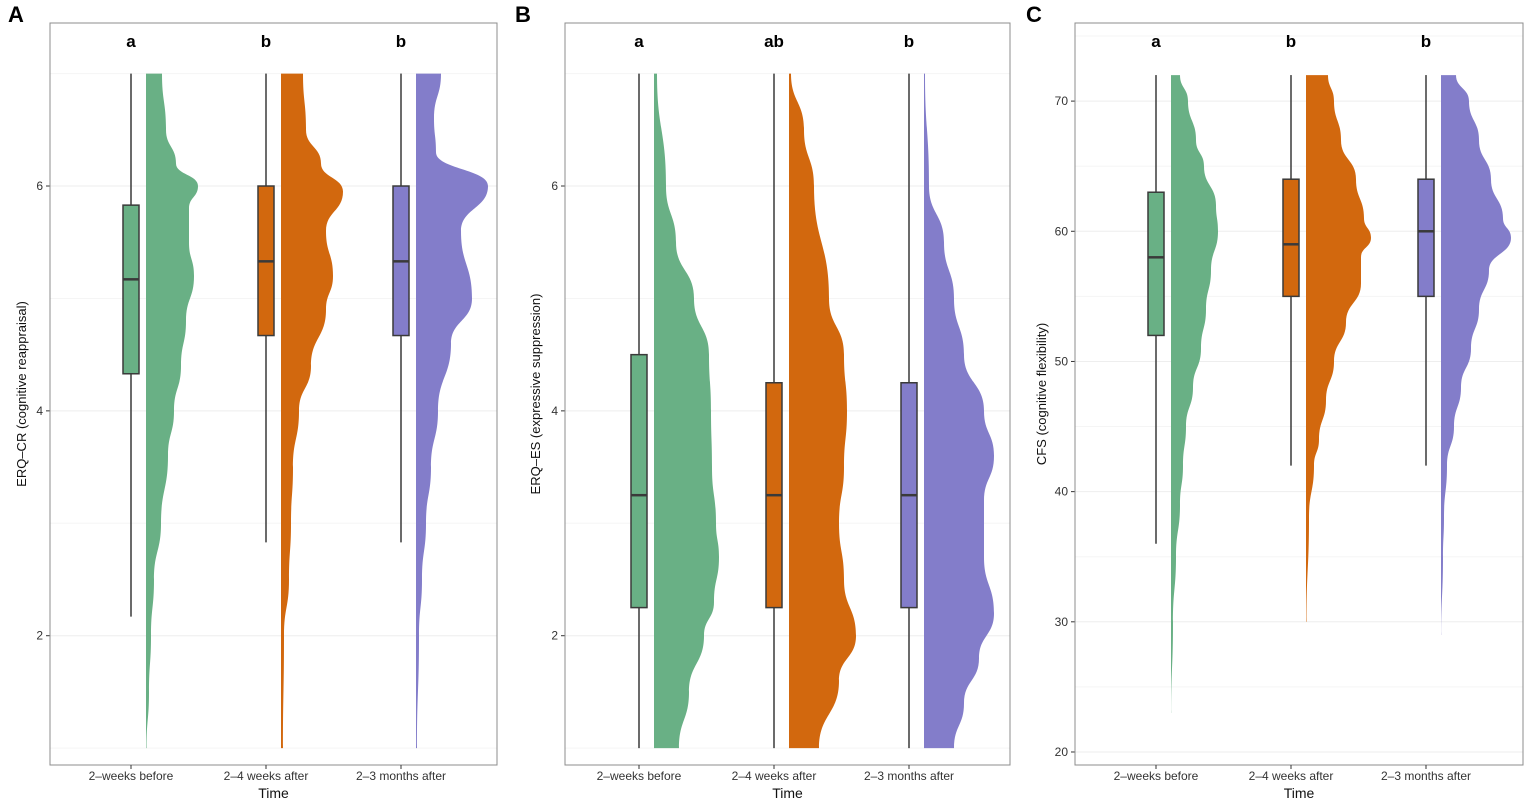 This screenshot has width=1535, height=805. Describe the element at coordinates (1041, 394) in the screenshot. I see `y-axis-label: CFS (cognitive flexibility)` at that location.